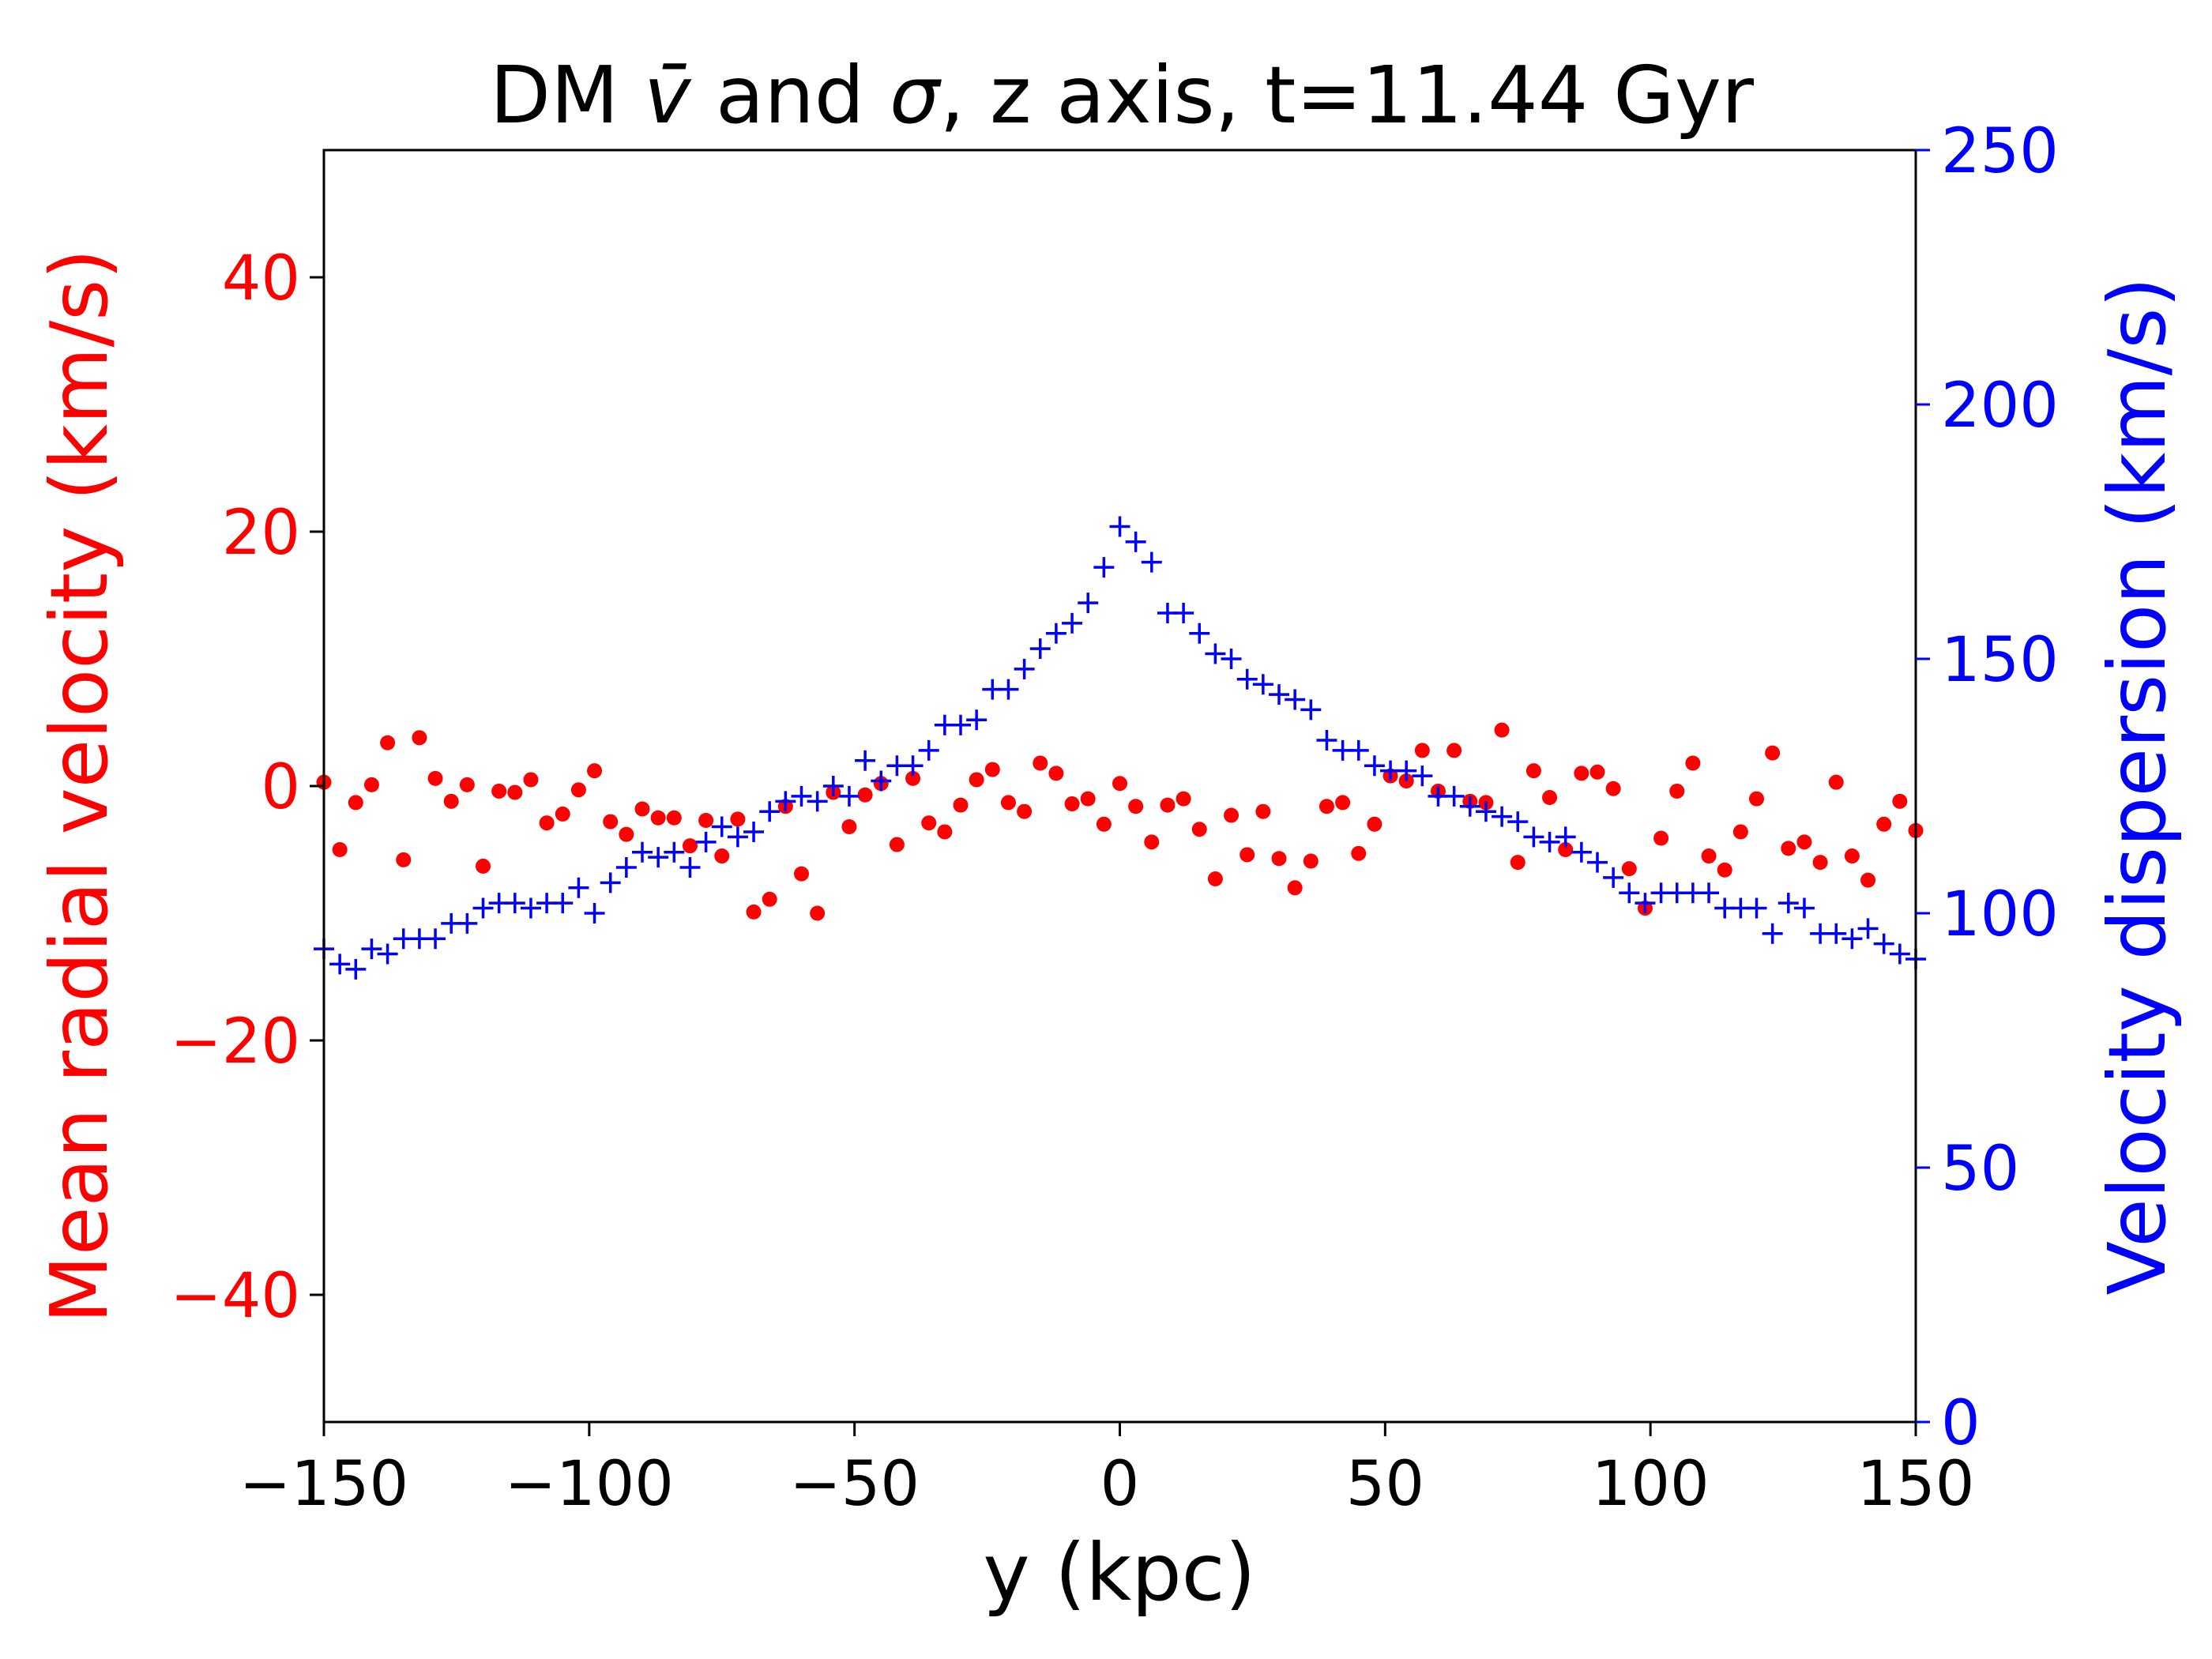 The image size is (2212, 1659). What do you see at coordinates (235, 1042) in the screenshot?
I see `y-left-tick-label: −20` at bounding box center [235, 1042].